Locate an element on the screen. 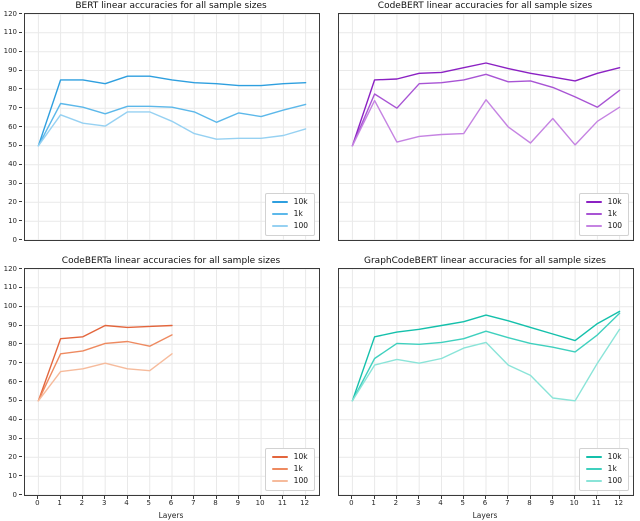 The width and height of the screenshot is (640, 521). y-tick-label: 20 is located at coordinates (12, 456).